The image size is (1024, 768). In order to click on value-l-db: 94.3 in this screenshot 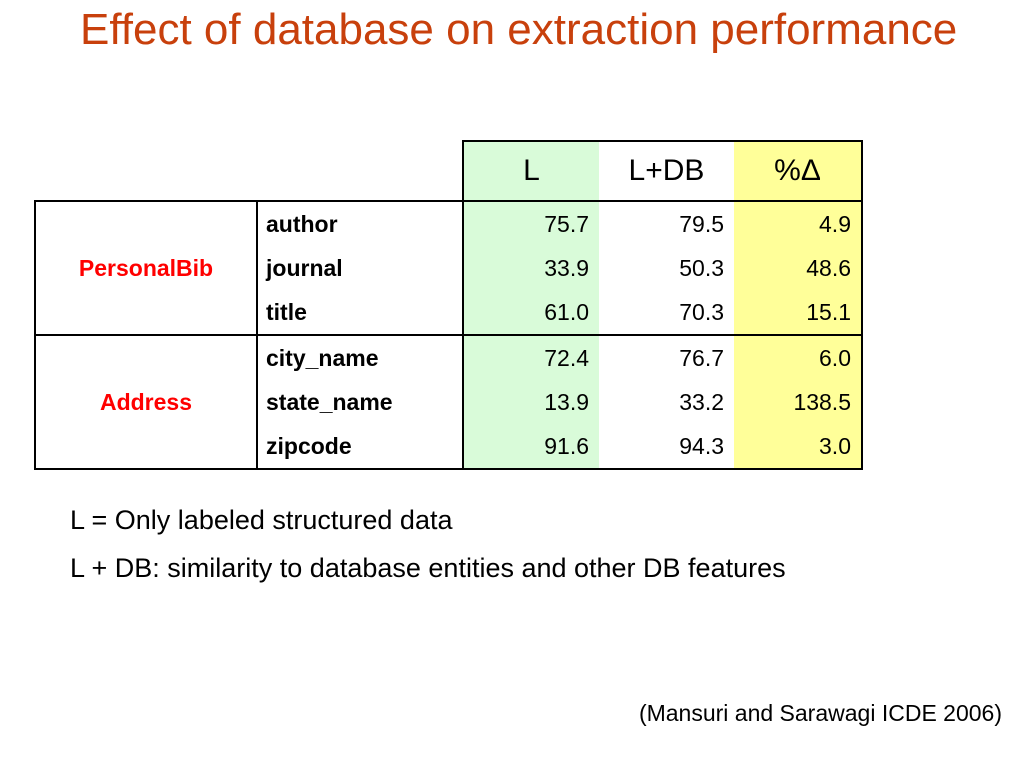, I will do `click(666, 447)`.